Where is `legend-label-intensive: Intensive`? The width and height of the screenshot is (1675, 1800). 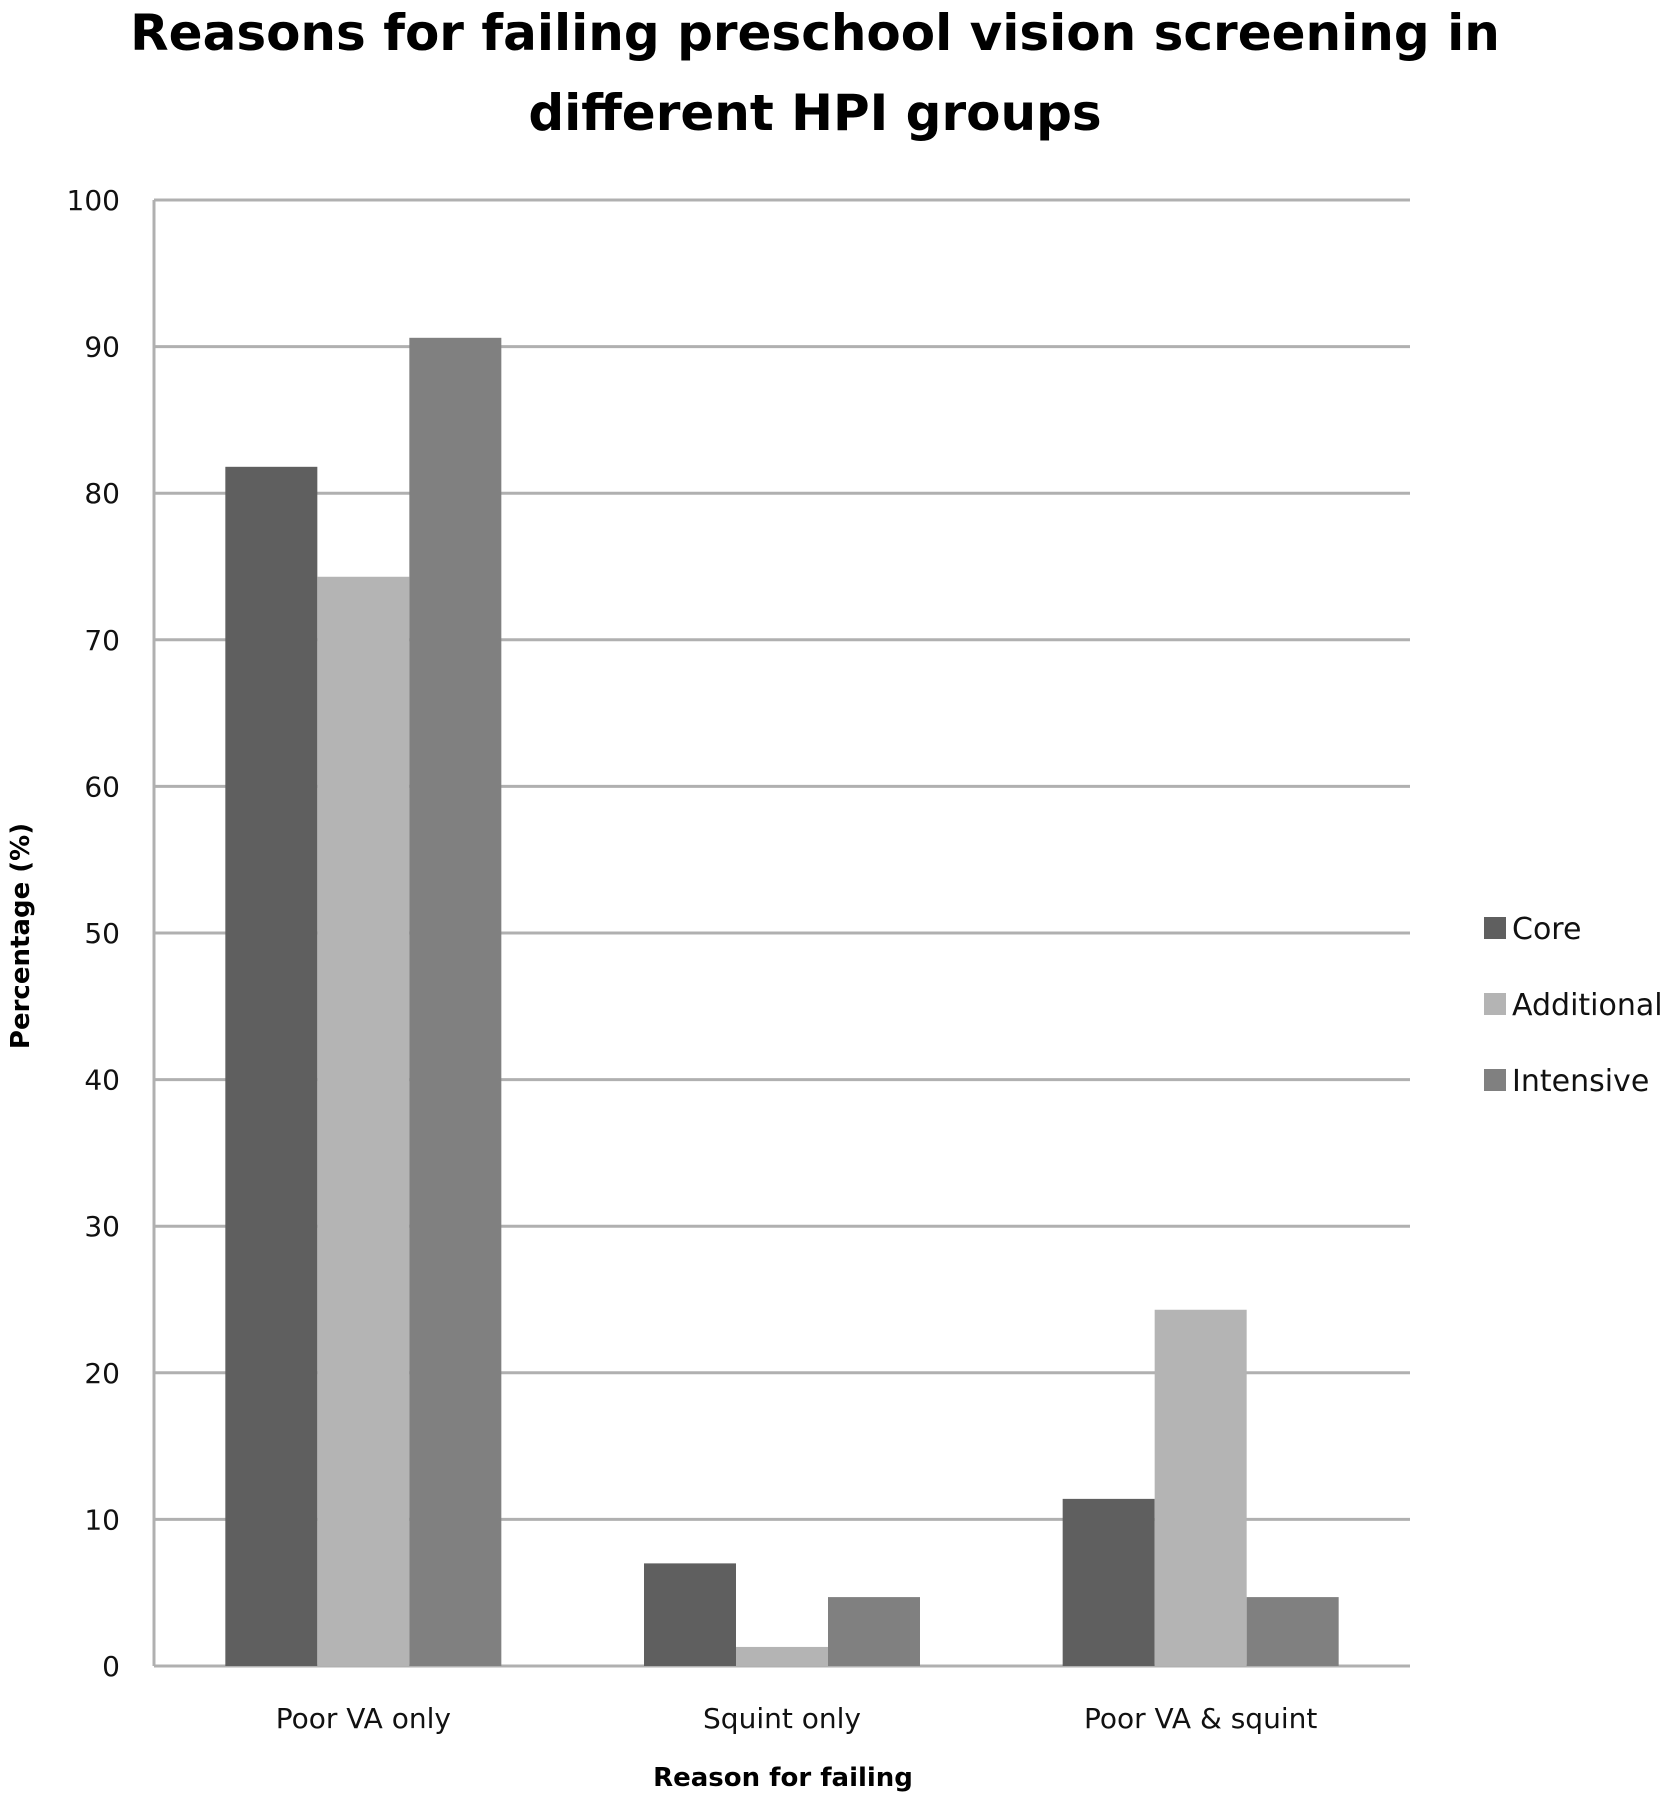 legend-label-intensive: Intensive is located at coordinates (1580, 1081).